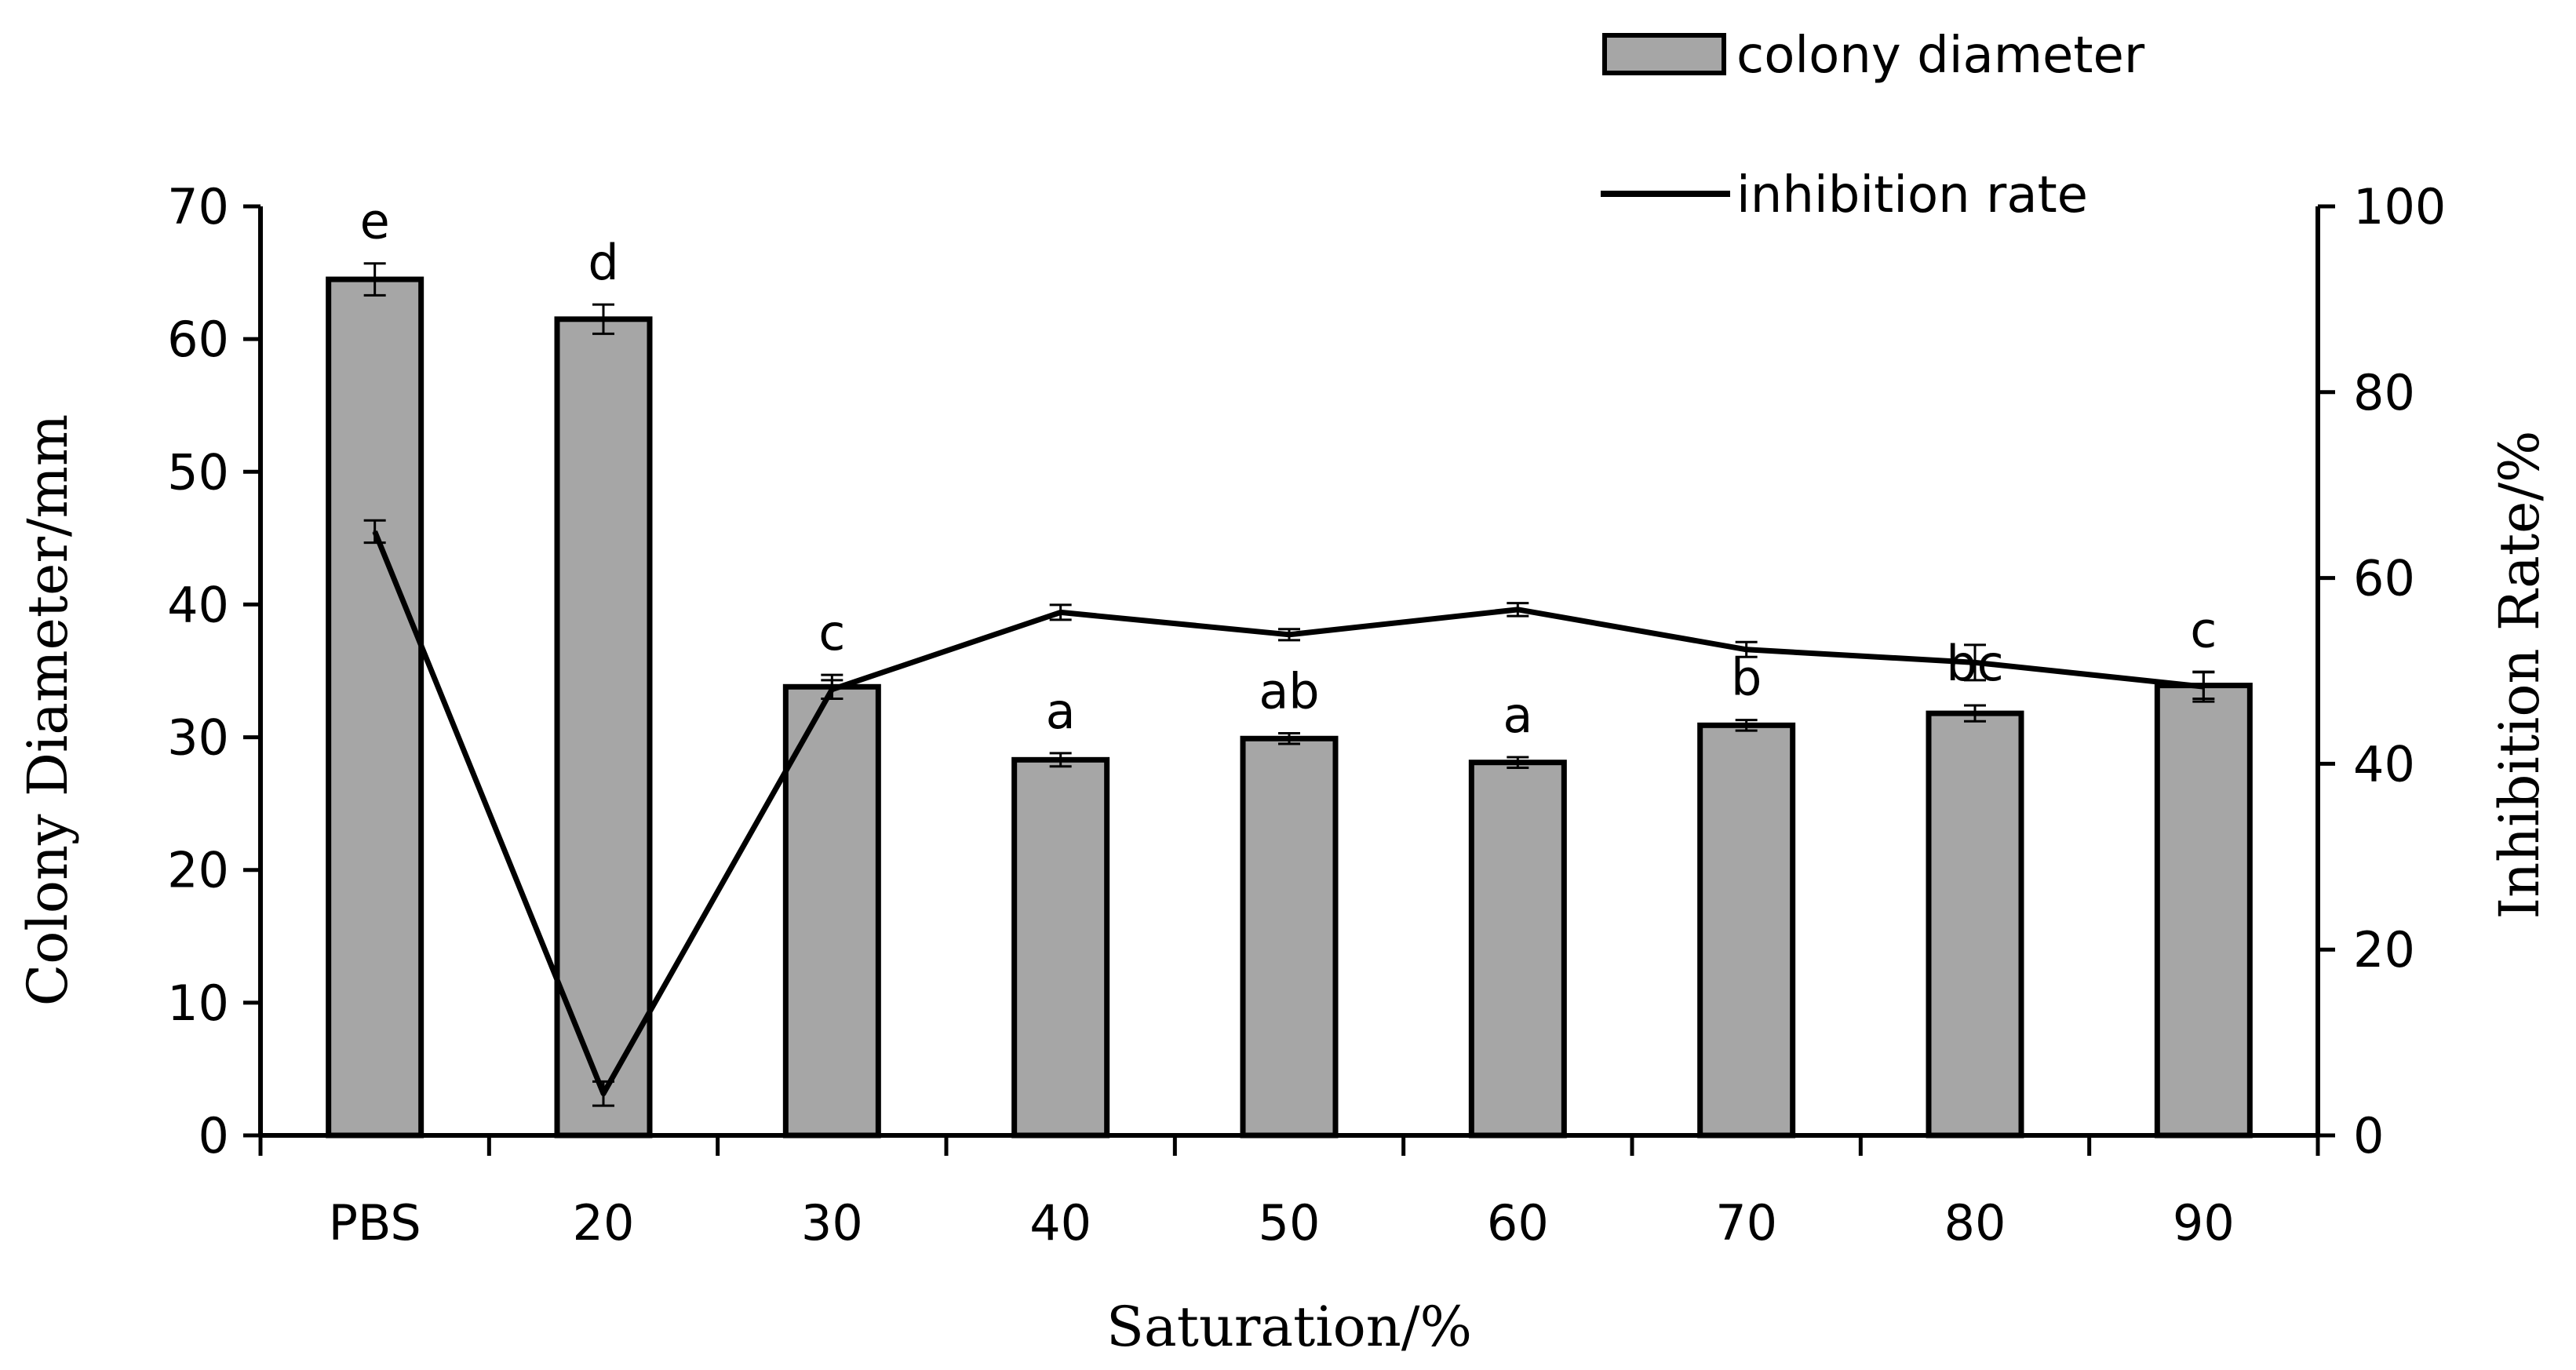  Describe the element at coordinates (1289, 1327) in the screenshot. I see `x-axis-title: Saturation/%` at that location.